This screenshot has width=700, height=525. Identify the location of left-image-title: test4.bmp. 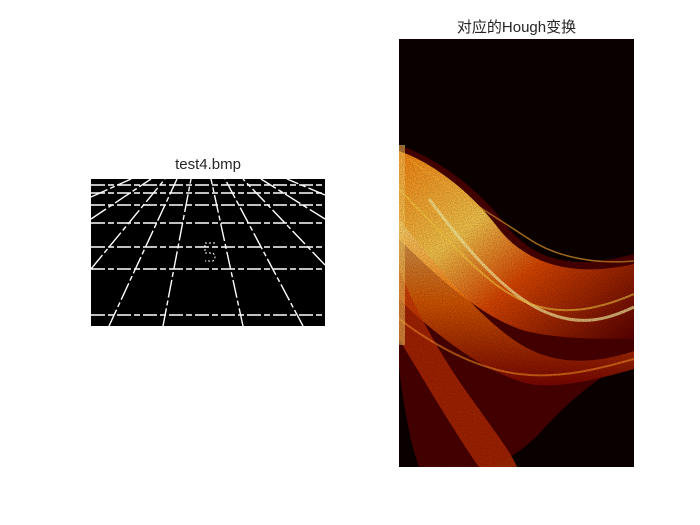
(208, 164).